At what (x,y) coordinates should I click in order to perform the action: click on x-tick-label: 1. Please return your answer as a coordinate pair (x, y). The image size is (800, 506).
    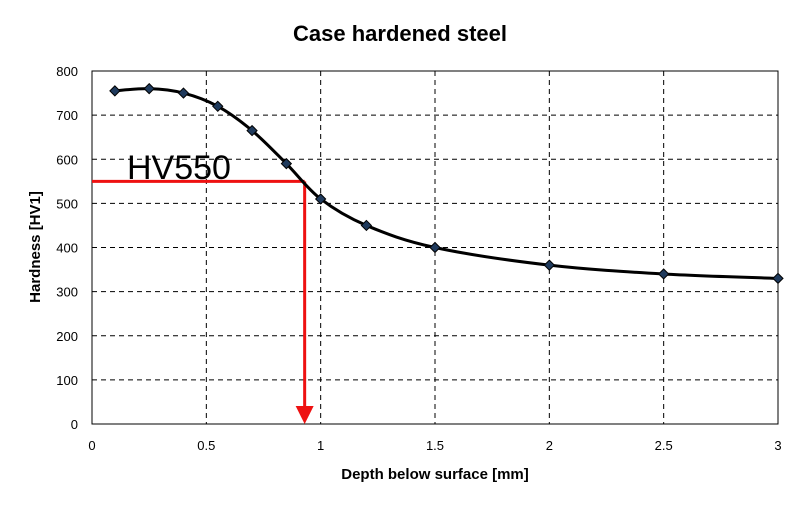
    Looking at the image, I should click on (320, 445).